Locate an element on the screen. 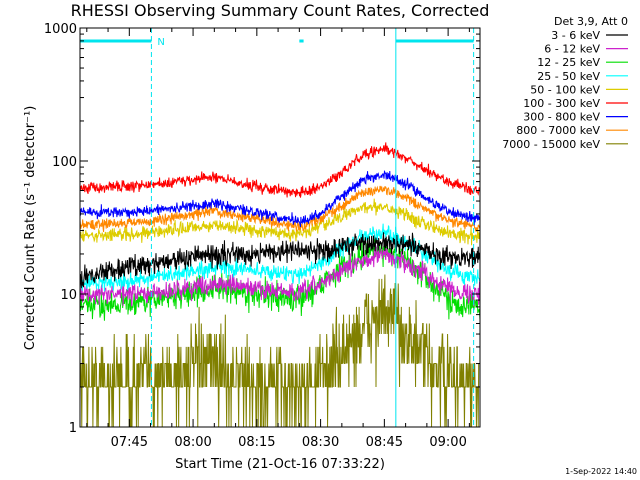  series-line-6-12kev-kev is located at coordinates (280, 276).